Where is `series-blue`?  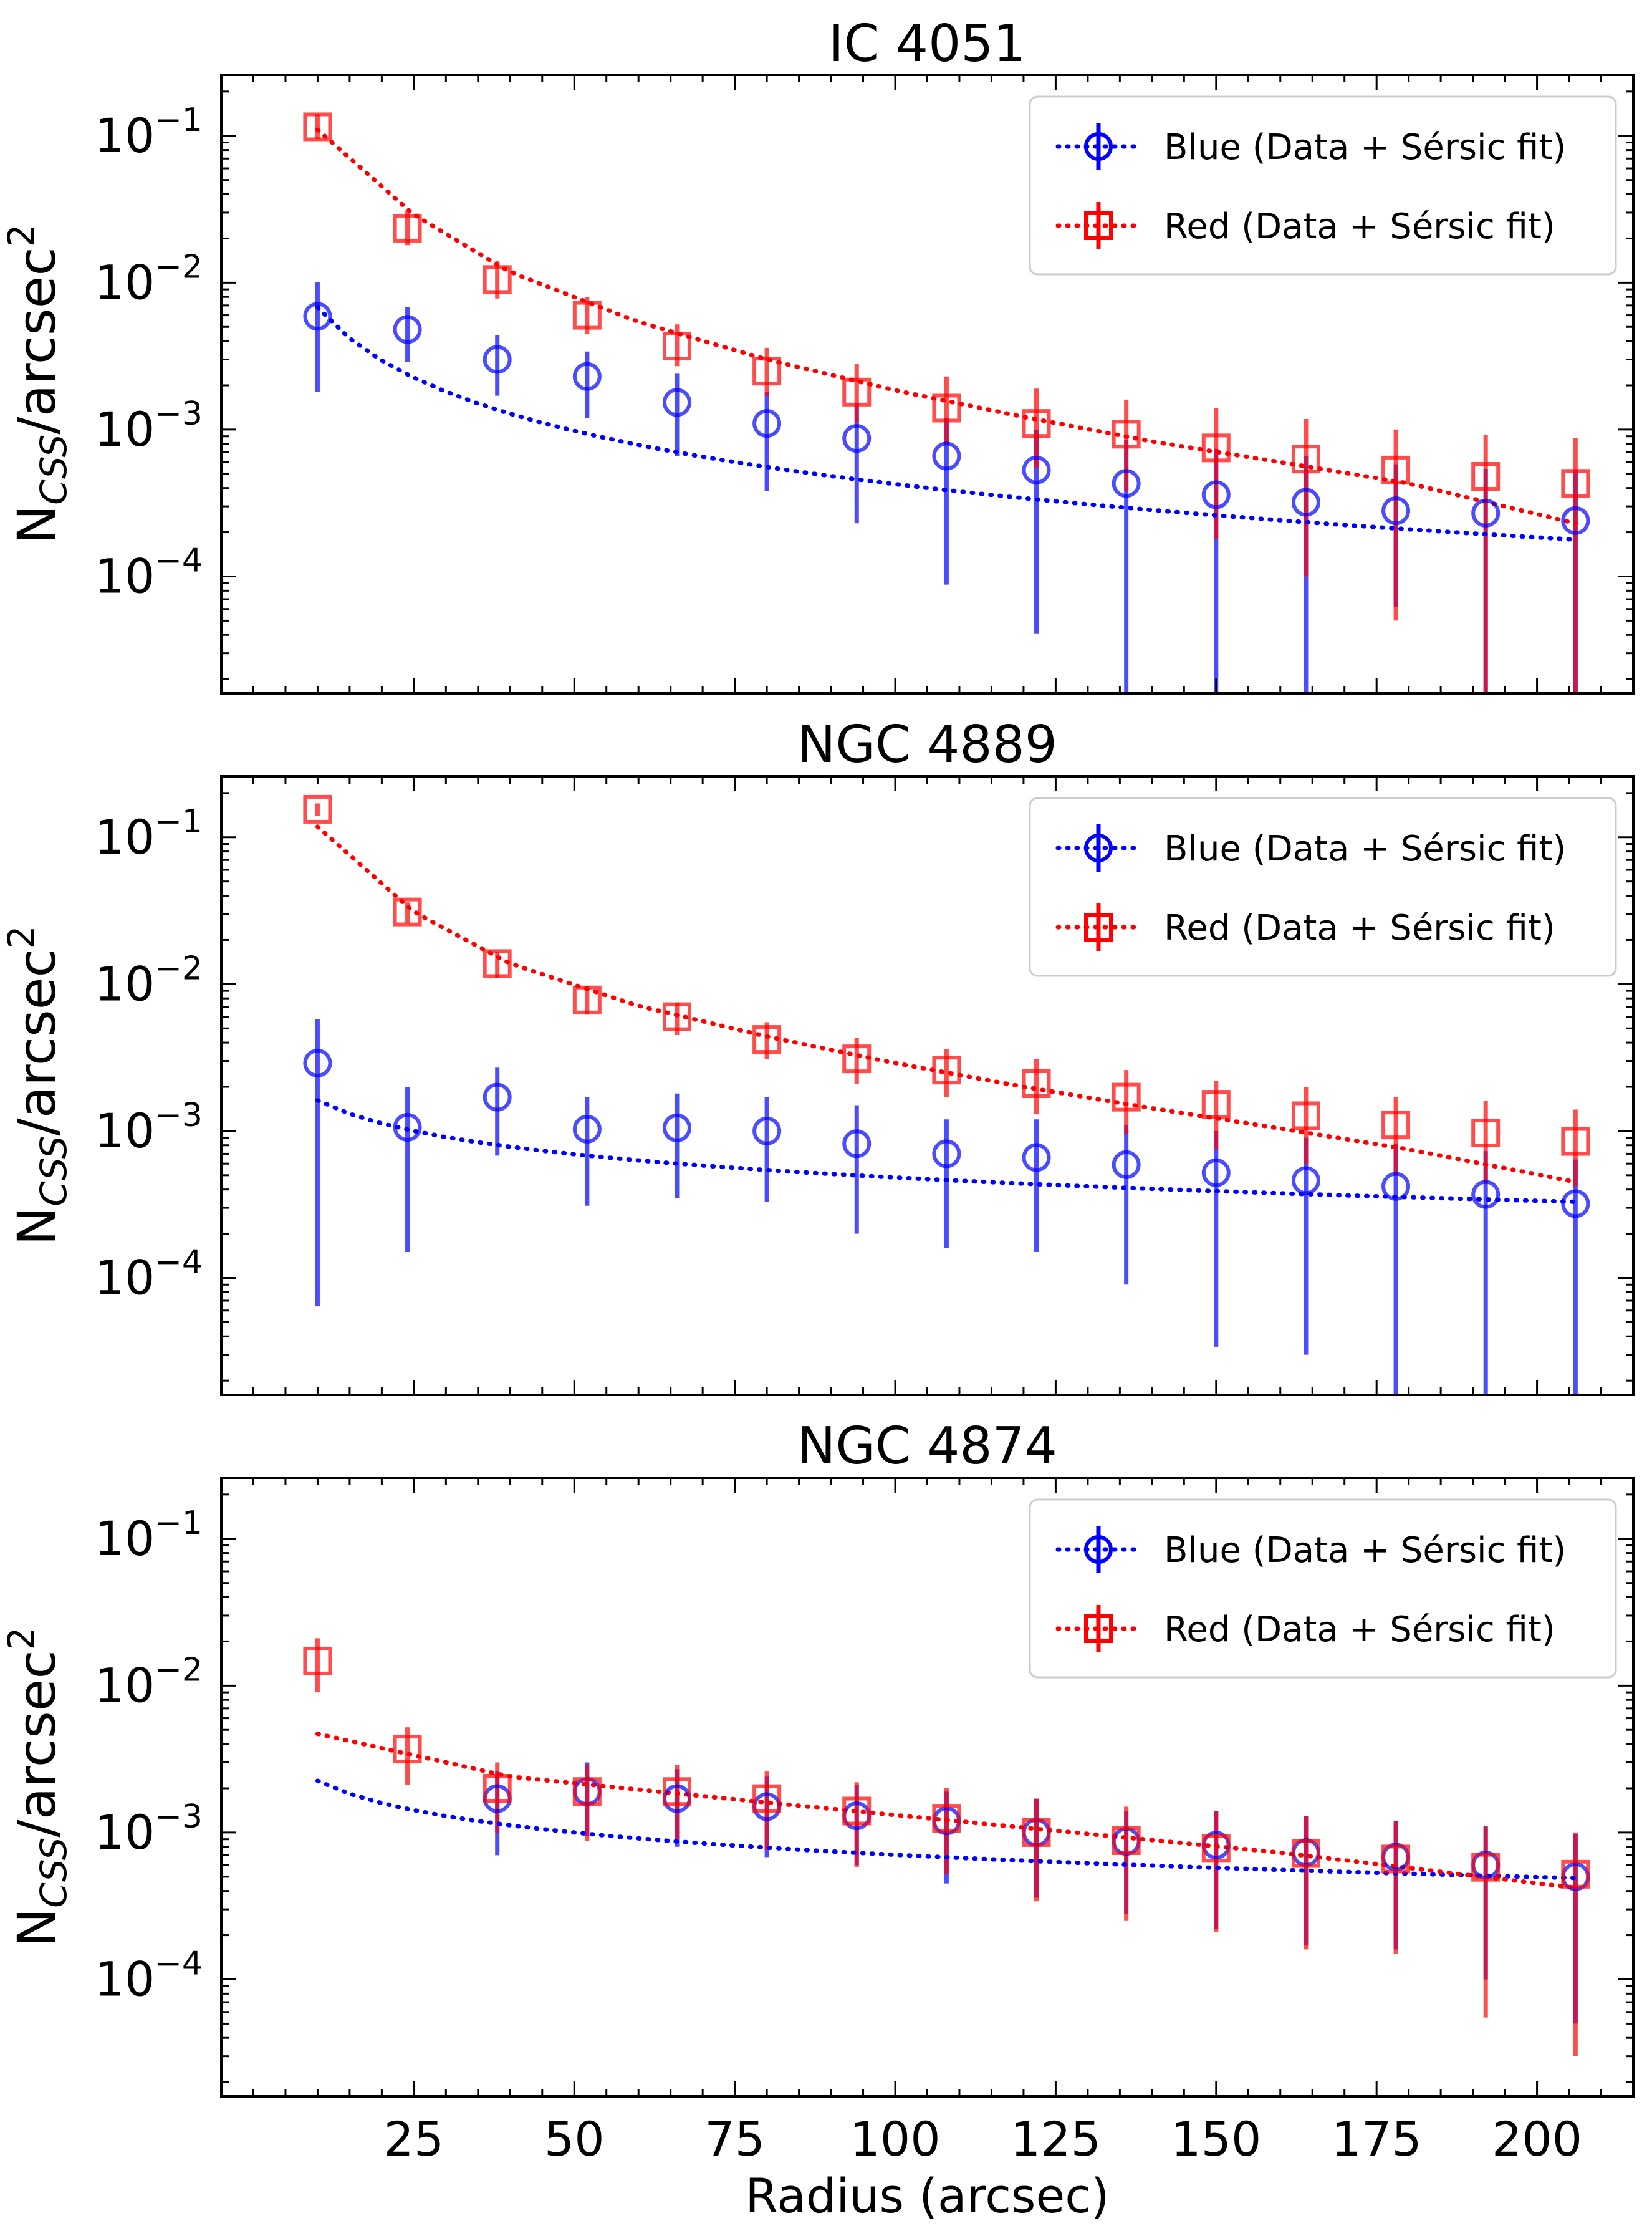
series-blue is located at coordinates (946, 487).